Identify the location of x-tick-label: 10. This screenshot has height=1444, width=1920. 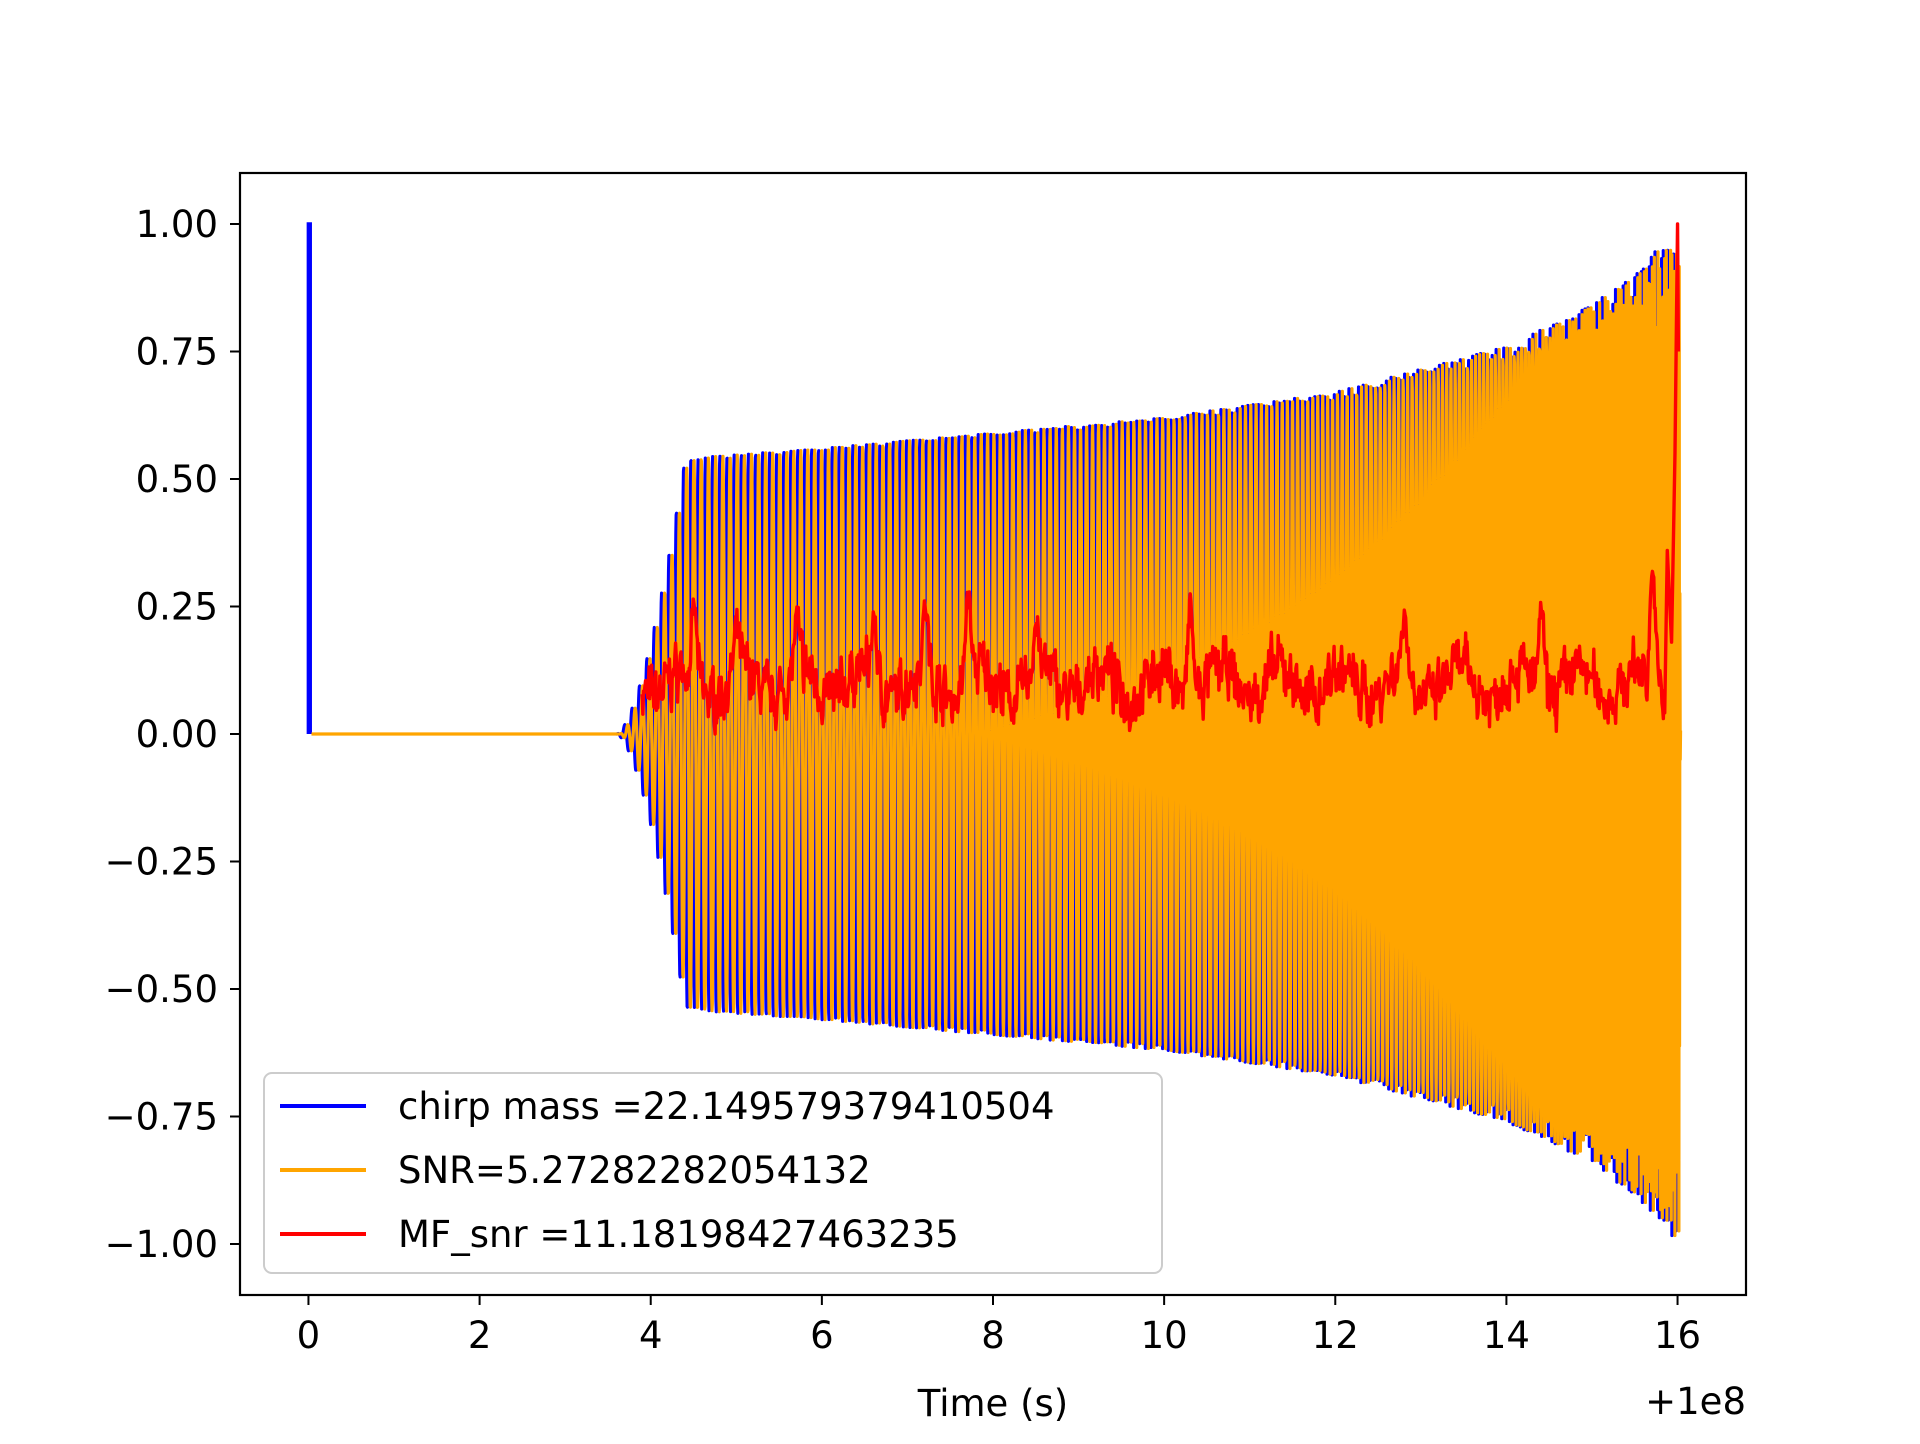
(1164, 1335).